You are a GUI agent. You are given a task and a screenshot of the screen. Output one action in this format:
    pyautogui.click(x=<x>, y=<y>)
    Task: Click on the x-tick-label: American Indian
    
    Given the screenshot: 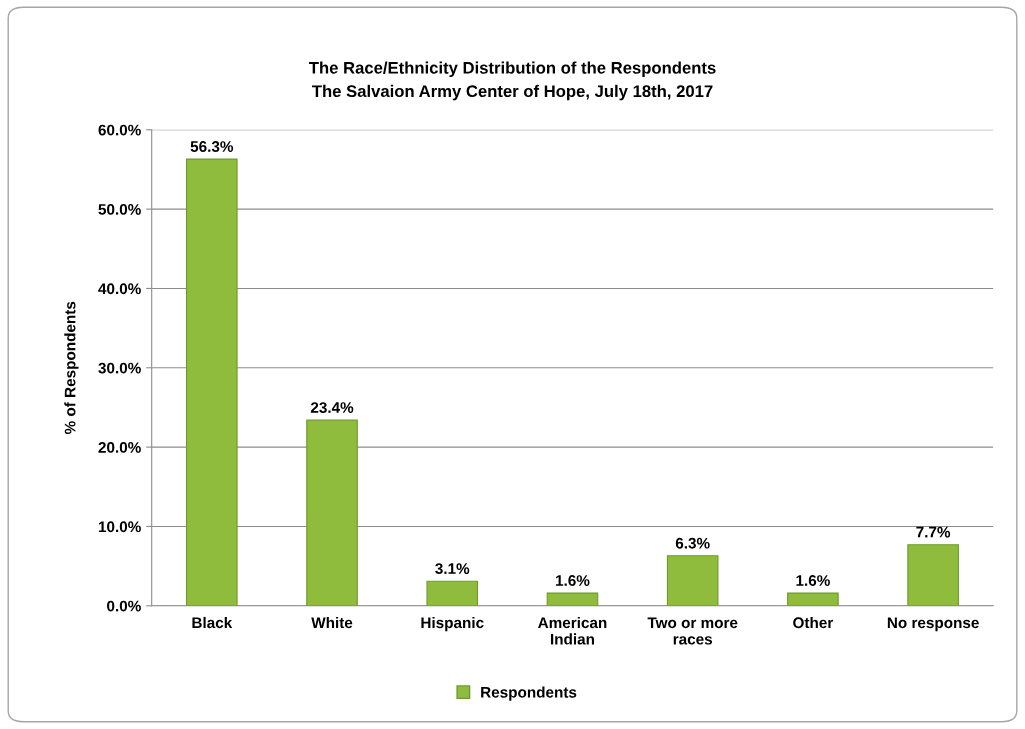 What is the action you would take?
    pyautogui.click(x=572, y=630)
    